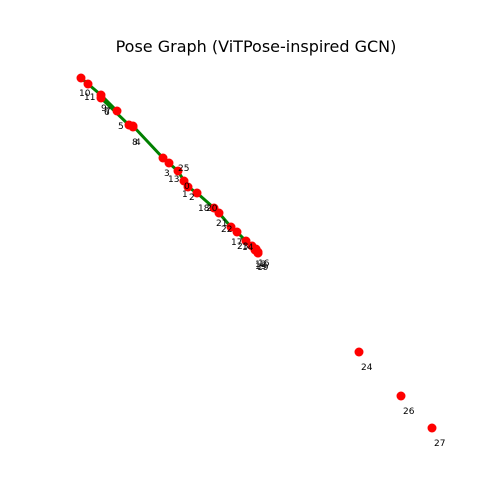  I want to click on node-label-12: 12, so click(260, 265).